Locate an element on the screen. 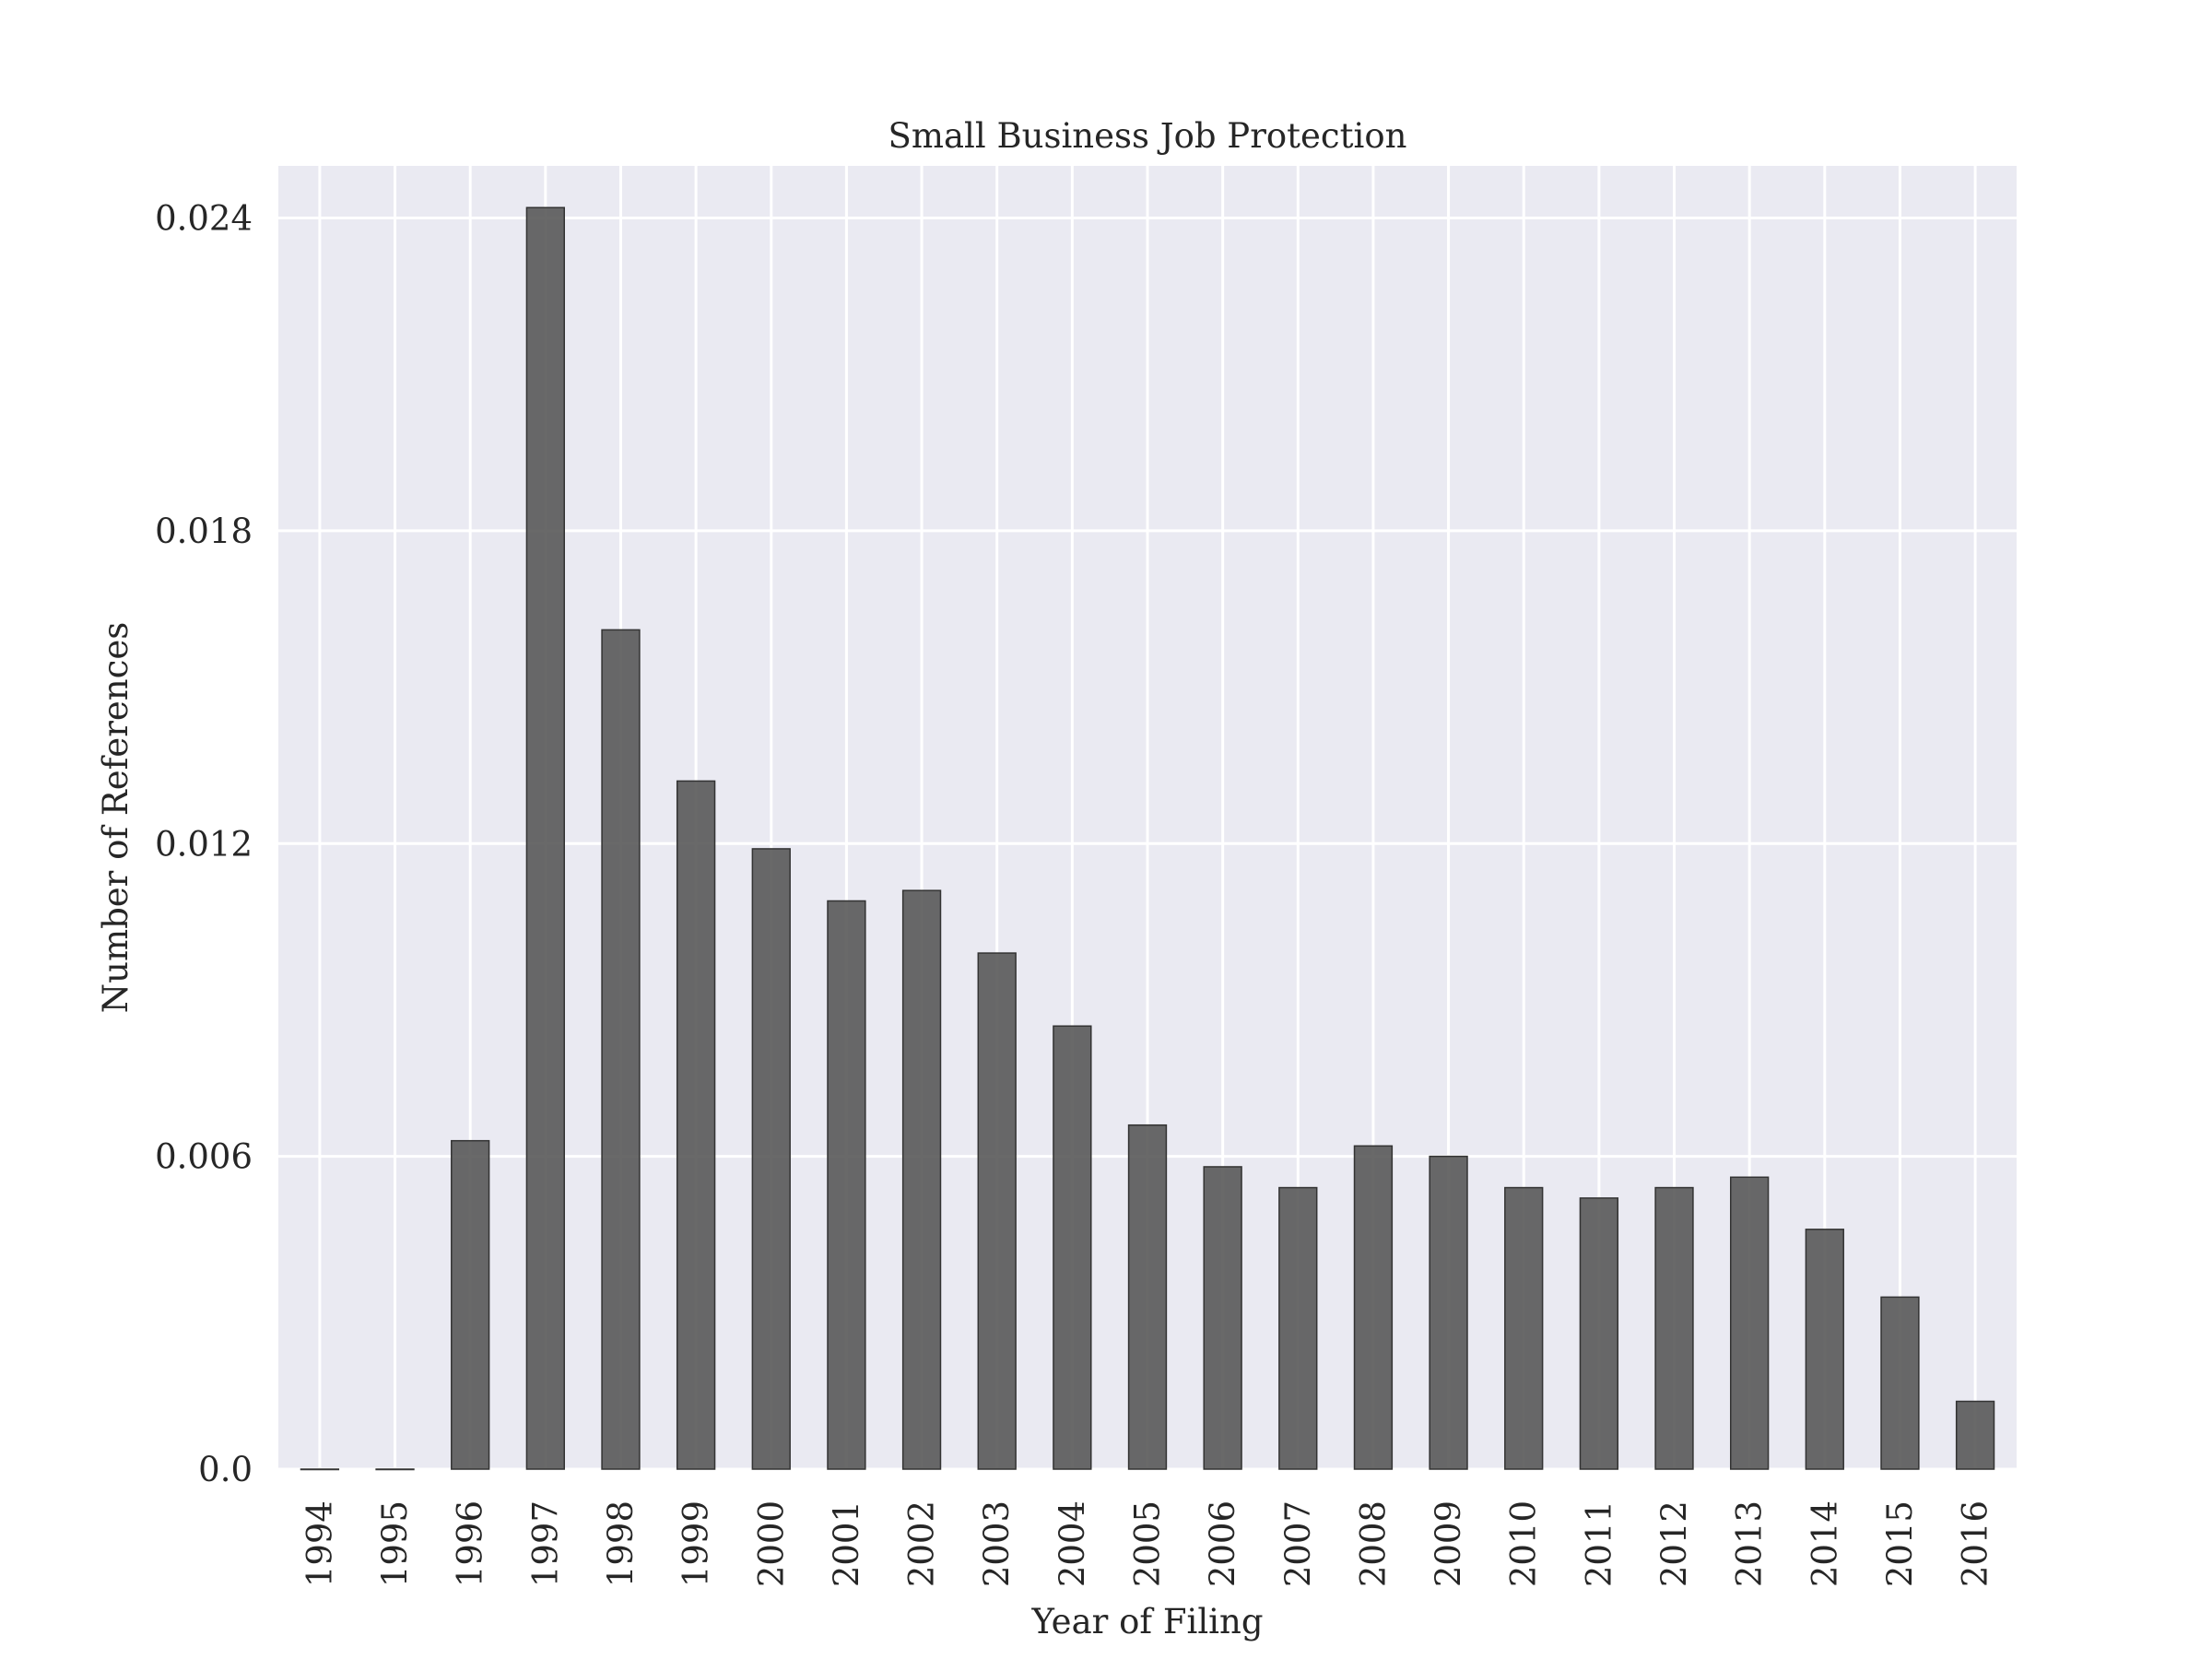 This screenshot has width=2212, height=1659. x-tick-label: 1995 is located at coordinates (395, 1543).